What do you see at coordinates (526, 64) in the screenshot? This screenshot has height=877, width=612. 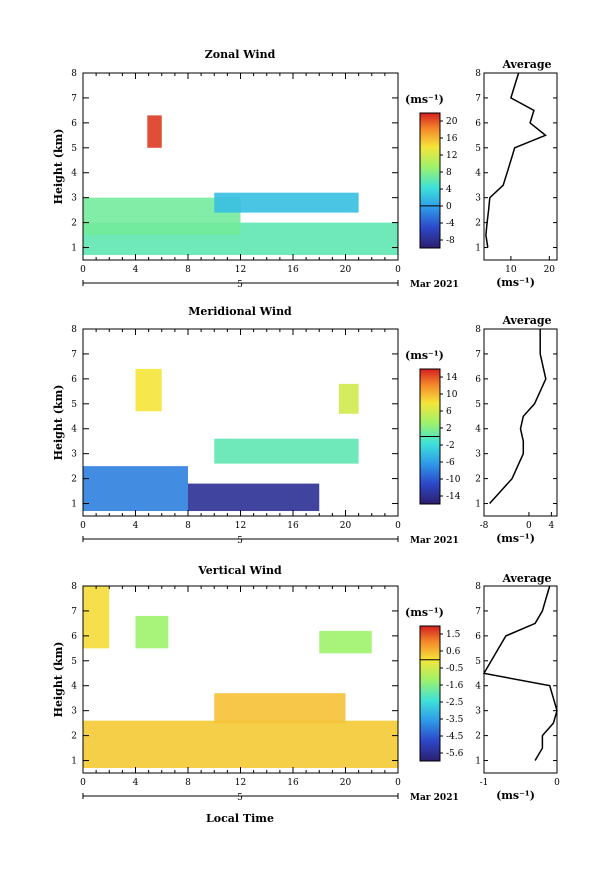 I see `zonal-average-title: Average` at bounding box center [526, 64].